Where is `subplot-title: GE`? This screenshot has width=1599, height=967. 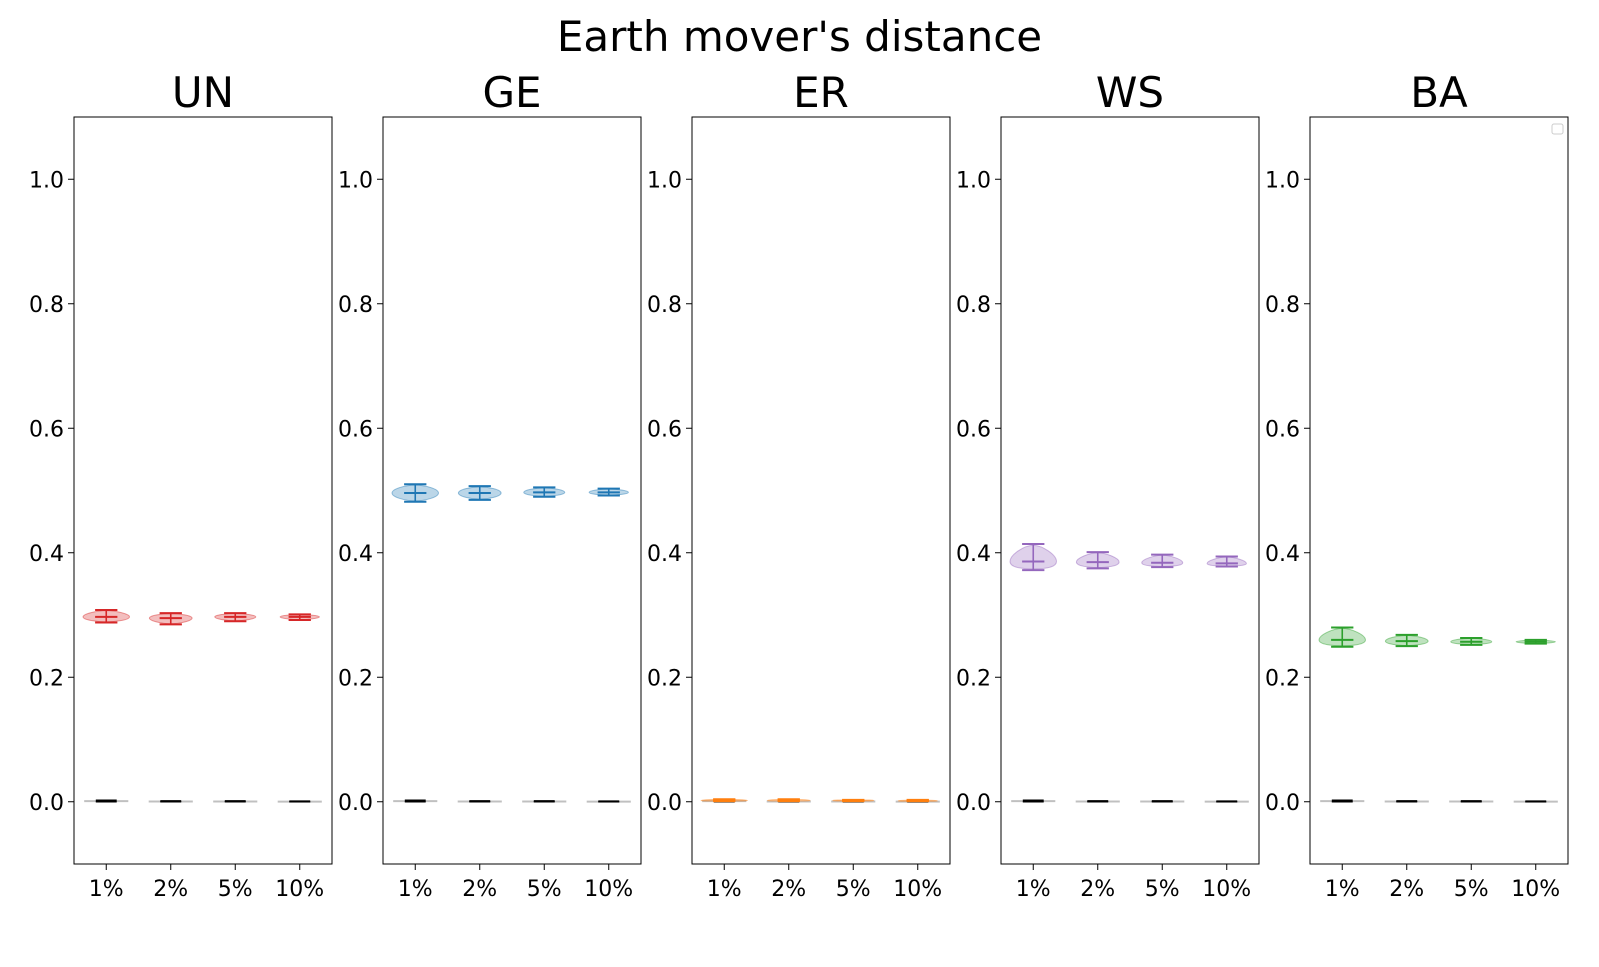
subplot-title: GE is located at coordinates (511, 92).